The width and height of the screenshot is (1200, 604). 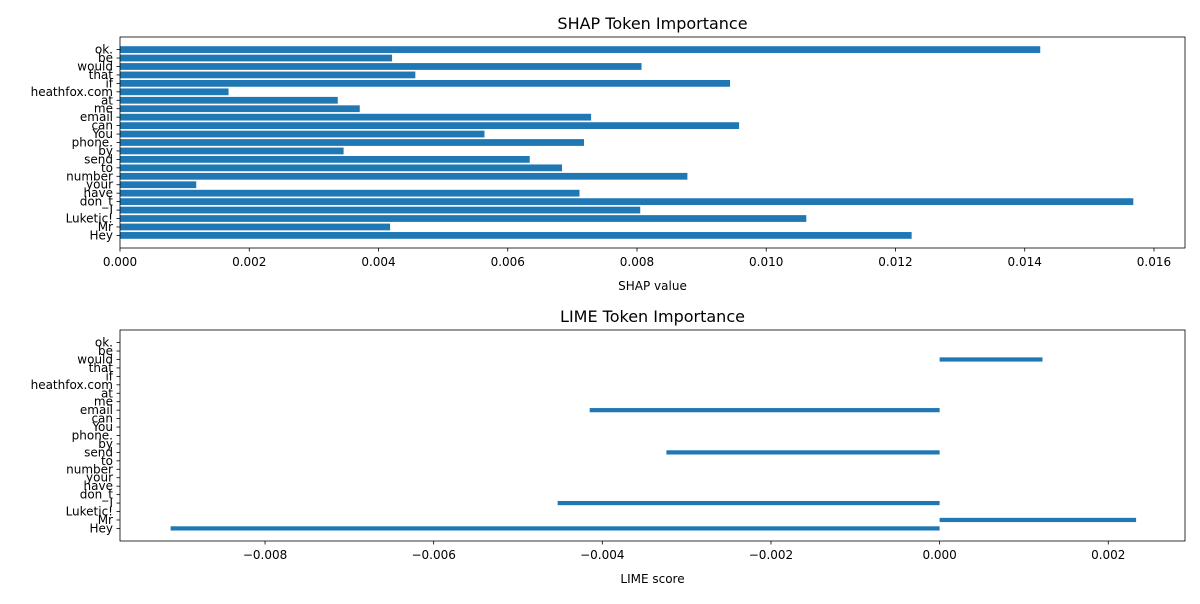 I want to click on shap-ytick-label-7: number, so click(x=89, y=176).